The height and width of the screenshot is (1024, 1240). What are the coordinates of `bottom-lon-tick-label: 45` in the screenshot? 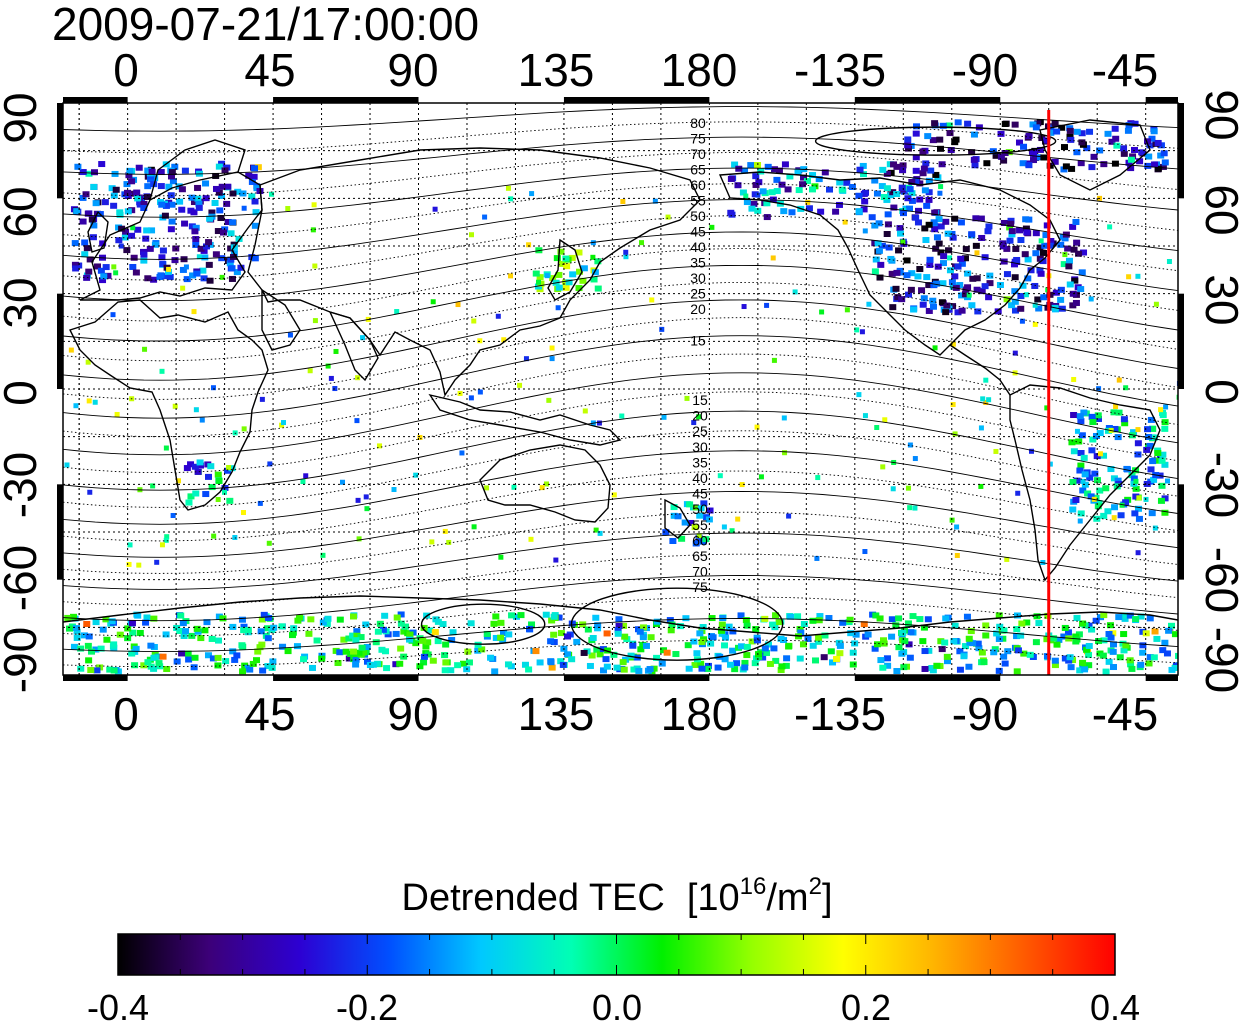 It's located at (269, 714).